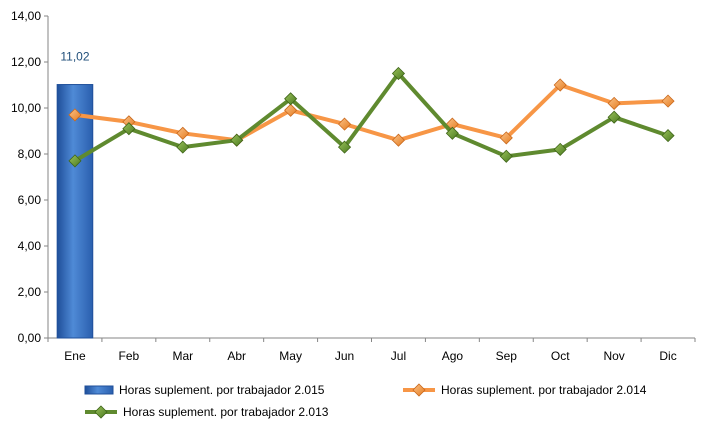  Describe the element at coordinates (507, 356) in the screenshot. I see `x-tick-label: Sep` at that location.